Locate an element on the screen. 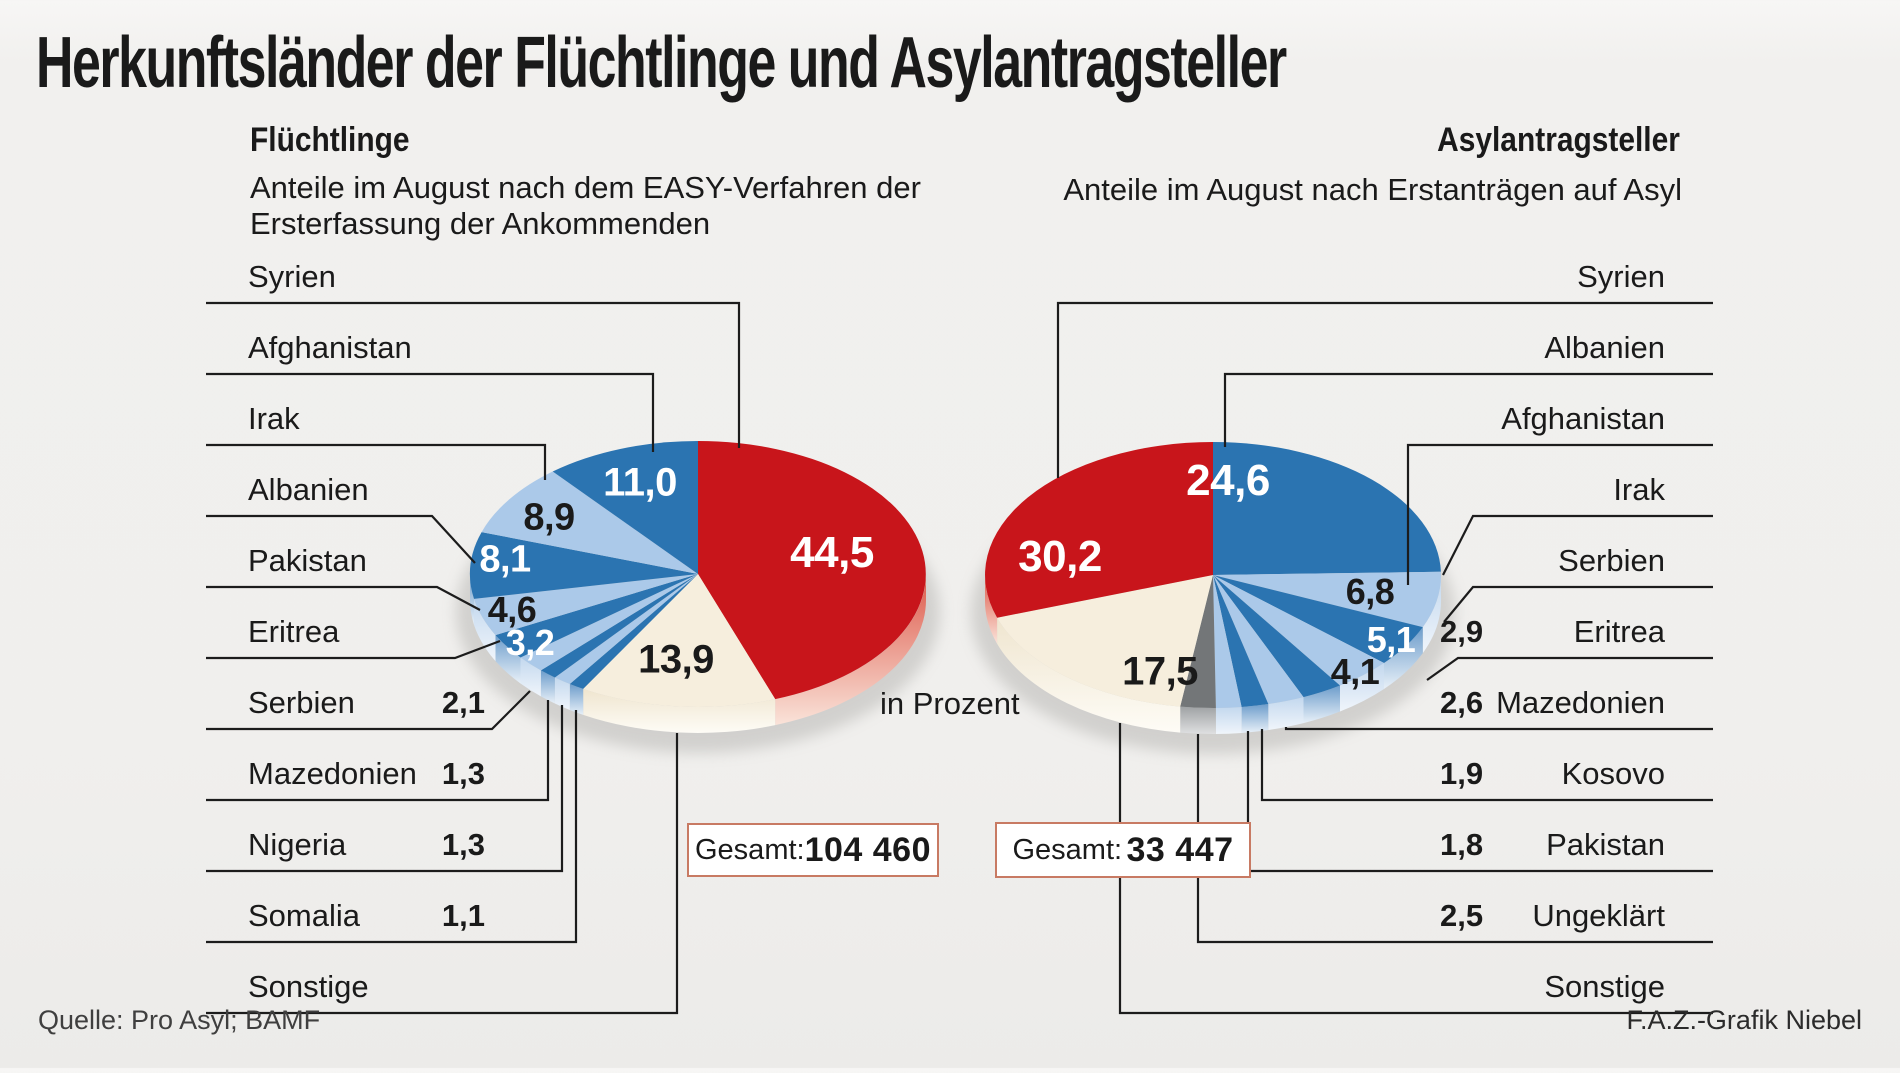  pie-slice-Kosovo is located at coordinates (1241, 641).